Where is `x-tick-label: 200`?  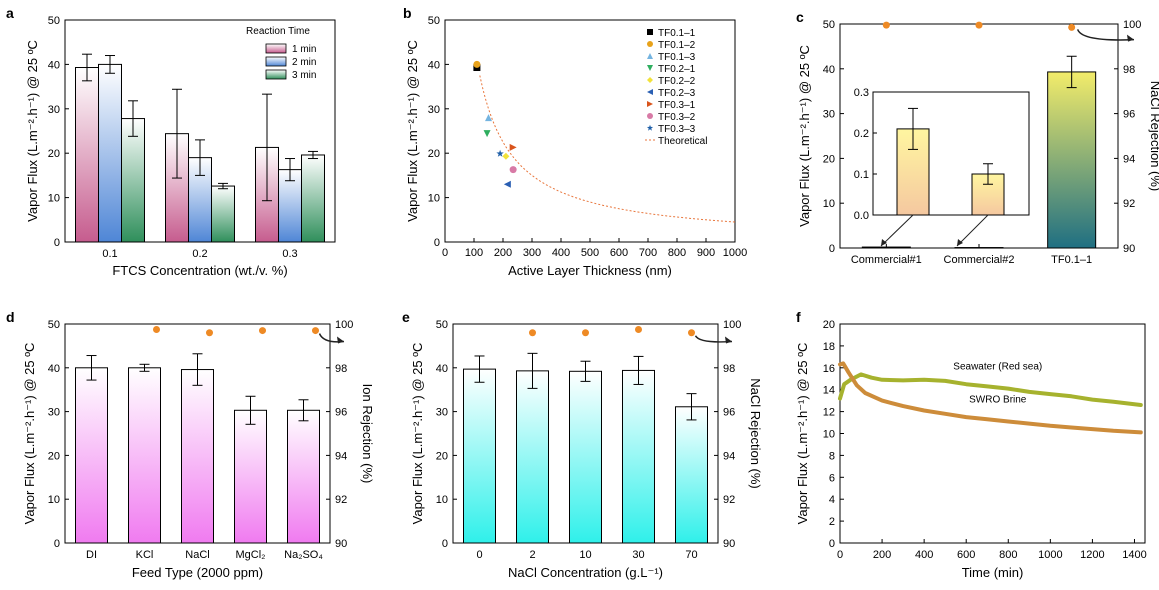 x-tick-label: 200 is located at coordinates (503, 253).